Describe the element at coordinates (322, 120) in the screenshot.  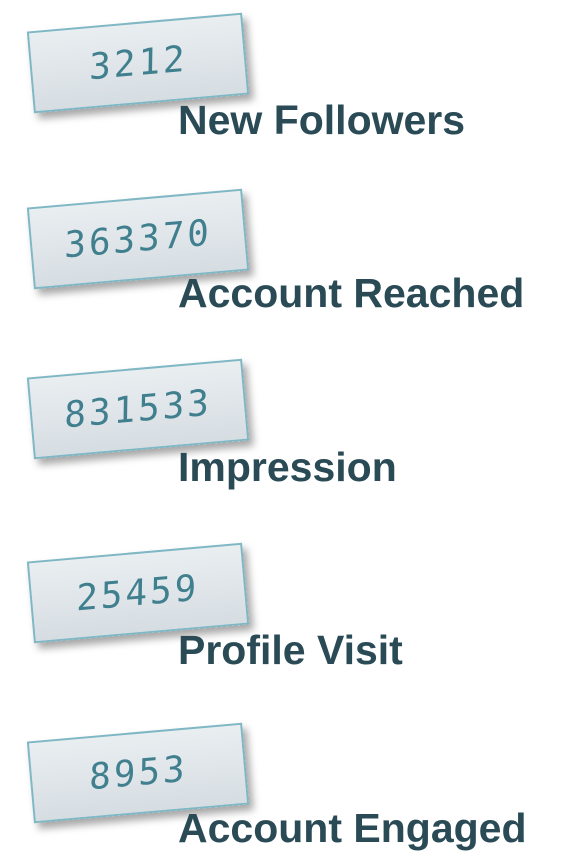
I see `stat-label: New Followers` at that location.